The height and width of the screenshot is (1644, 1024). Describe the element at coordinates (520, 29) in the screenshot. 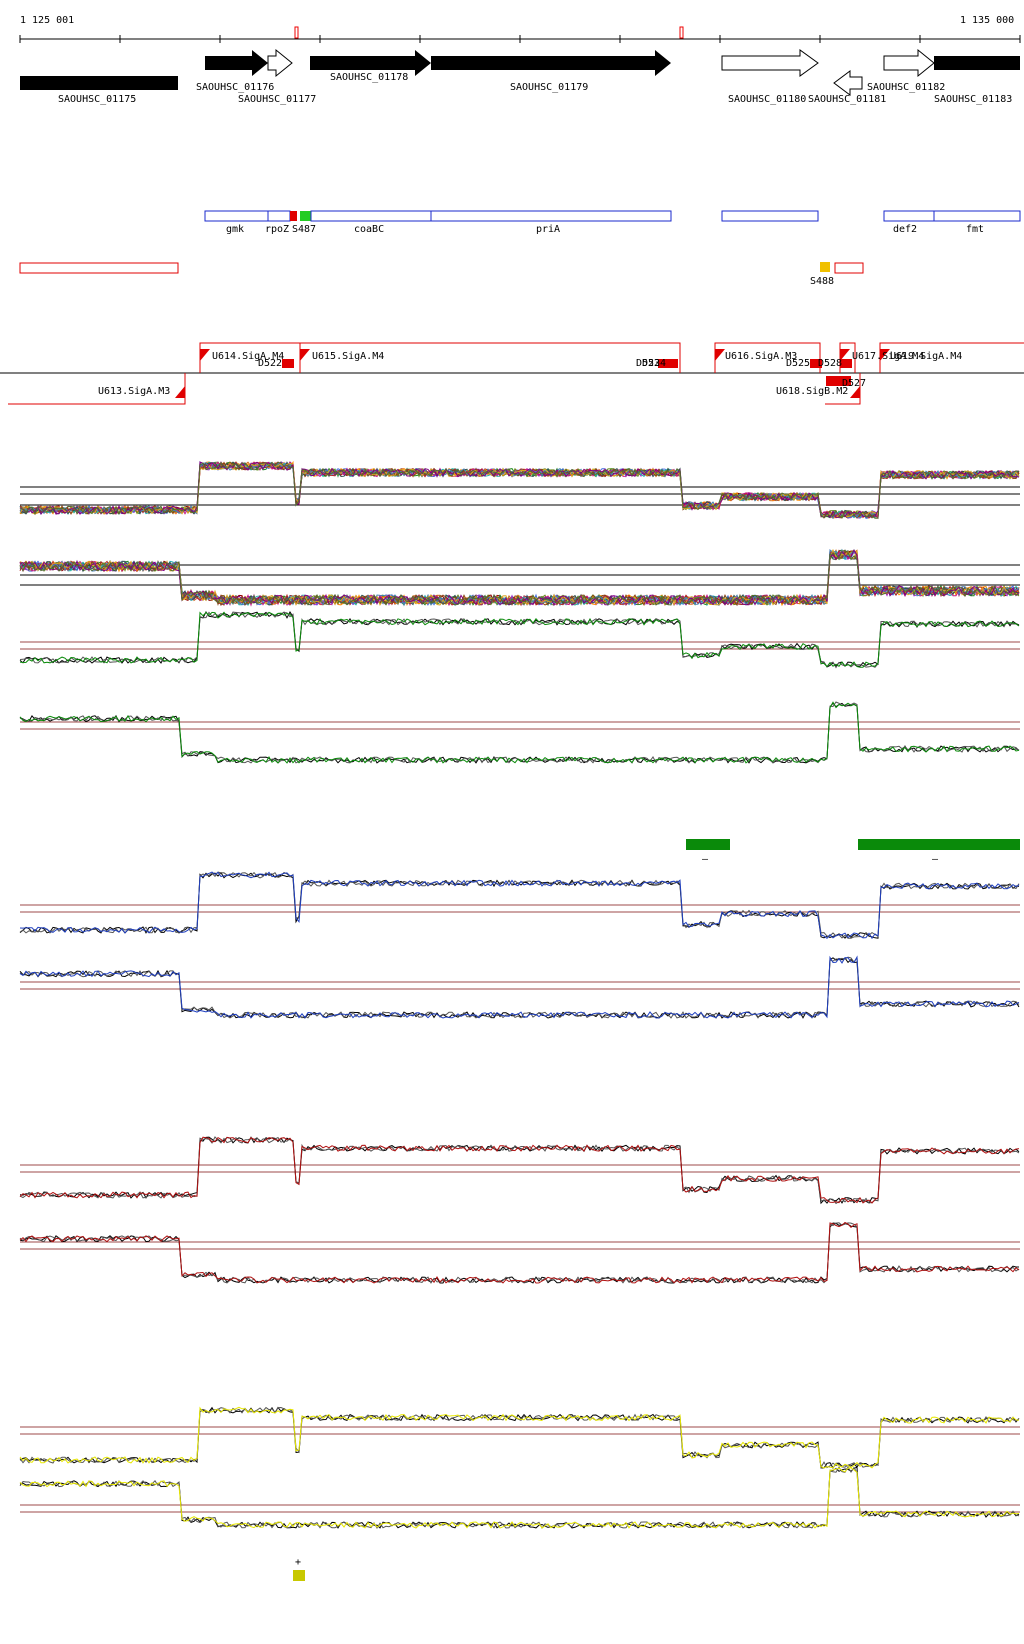

I see `coordinate-ruler: 1 125 001 1 135 000` at that location.